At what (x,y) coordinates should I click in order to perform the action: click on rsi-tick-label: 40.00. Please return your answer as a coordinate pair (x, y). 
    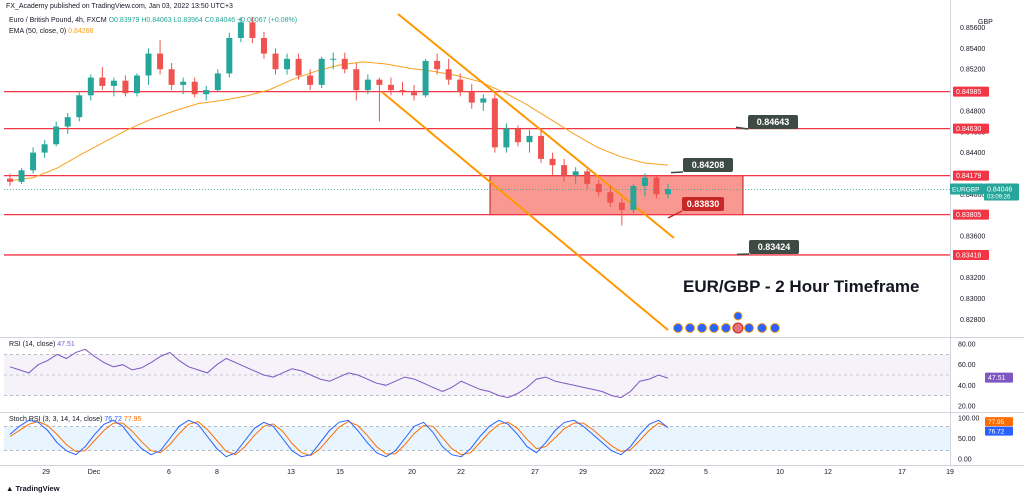
    Looking at the image, I should click on (967, 386).